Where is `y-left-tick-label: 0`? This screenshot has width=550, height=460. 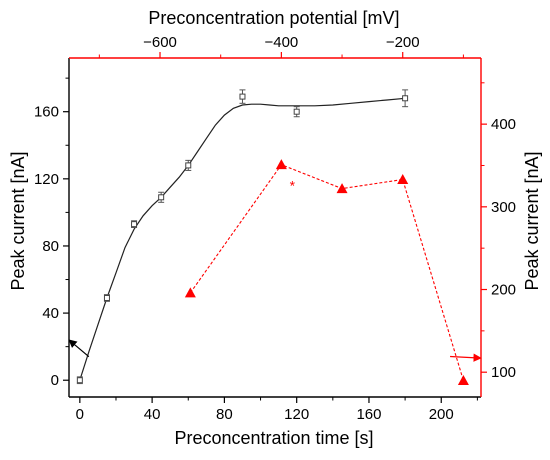 y-left-tick-label: 0 is located at coordinates (55, 380).